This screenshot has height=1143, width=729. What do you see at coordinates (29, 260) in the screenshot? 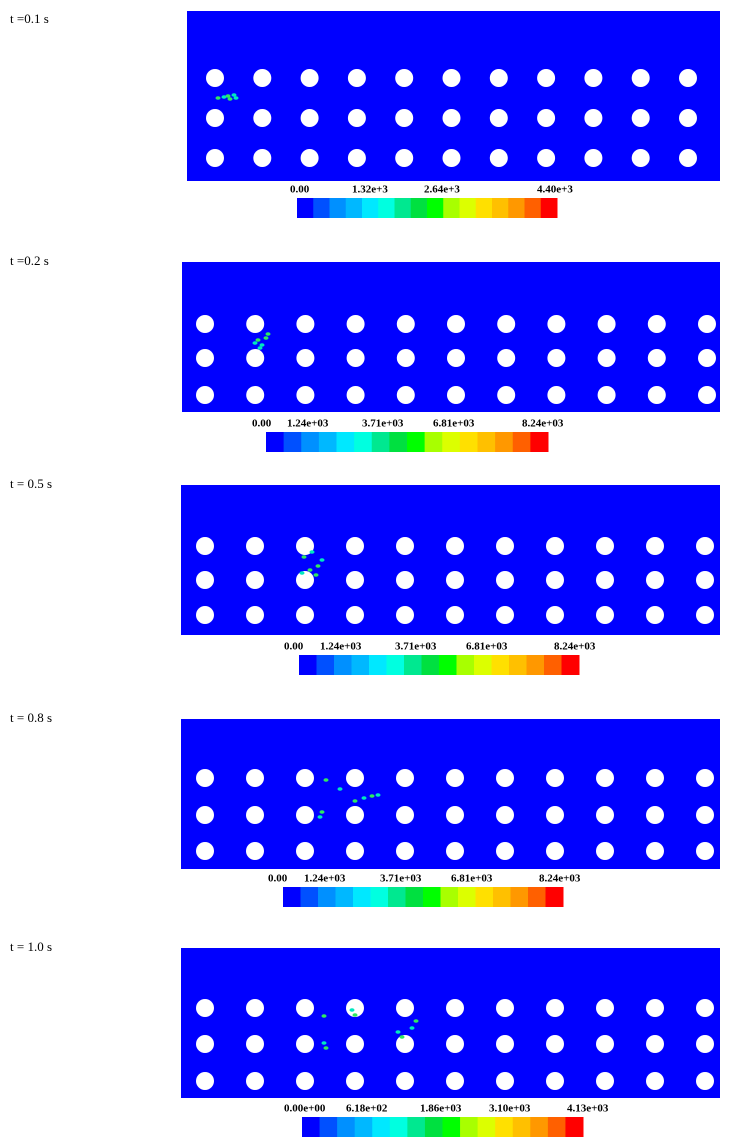
I see `time-label: t =0.2 s` at bounding box center [29, 260].